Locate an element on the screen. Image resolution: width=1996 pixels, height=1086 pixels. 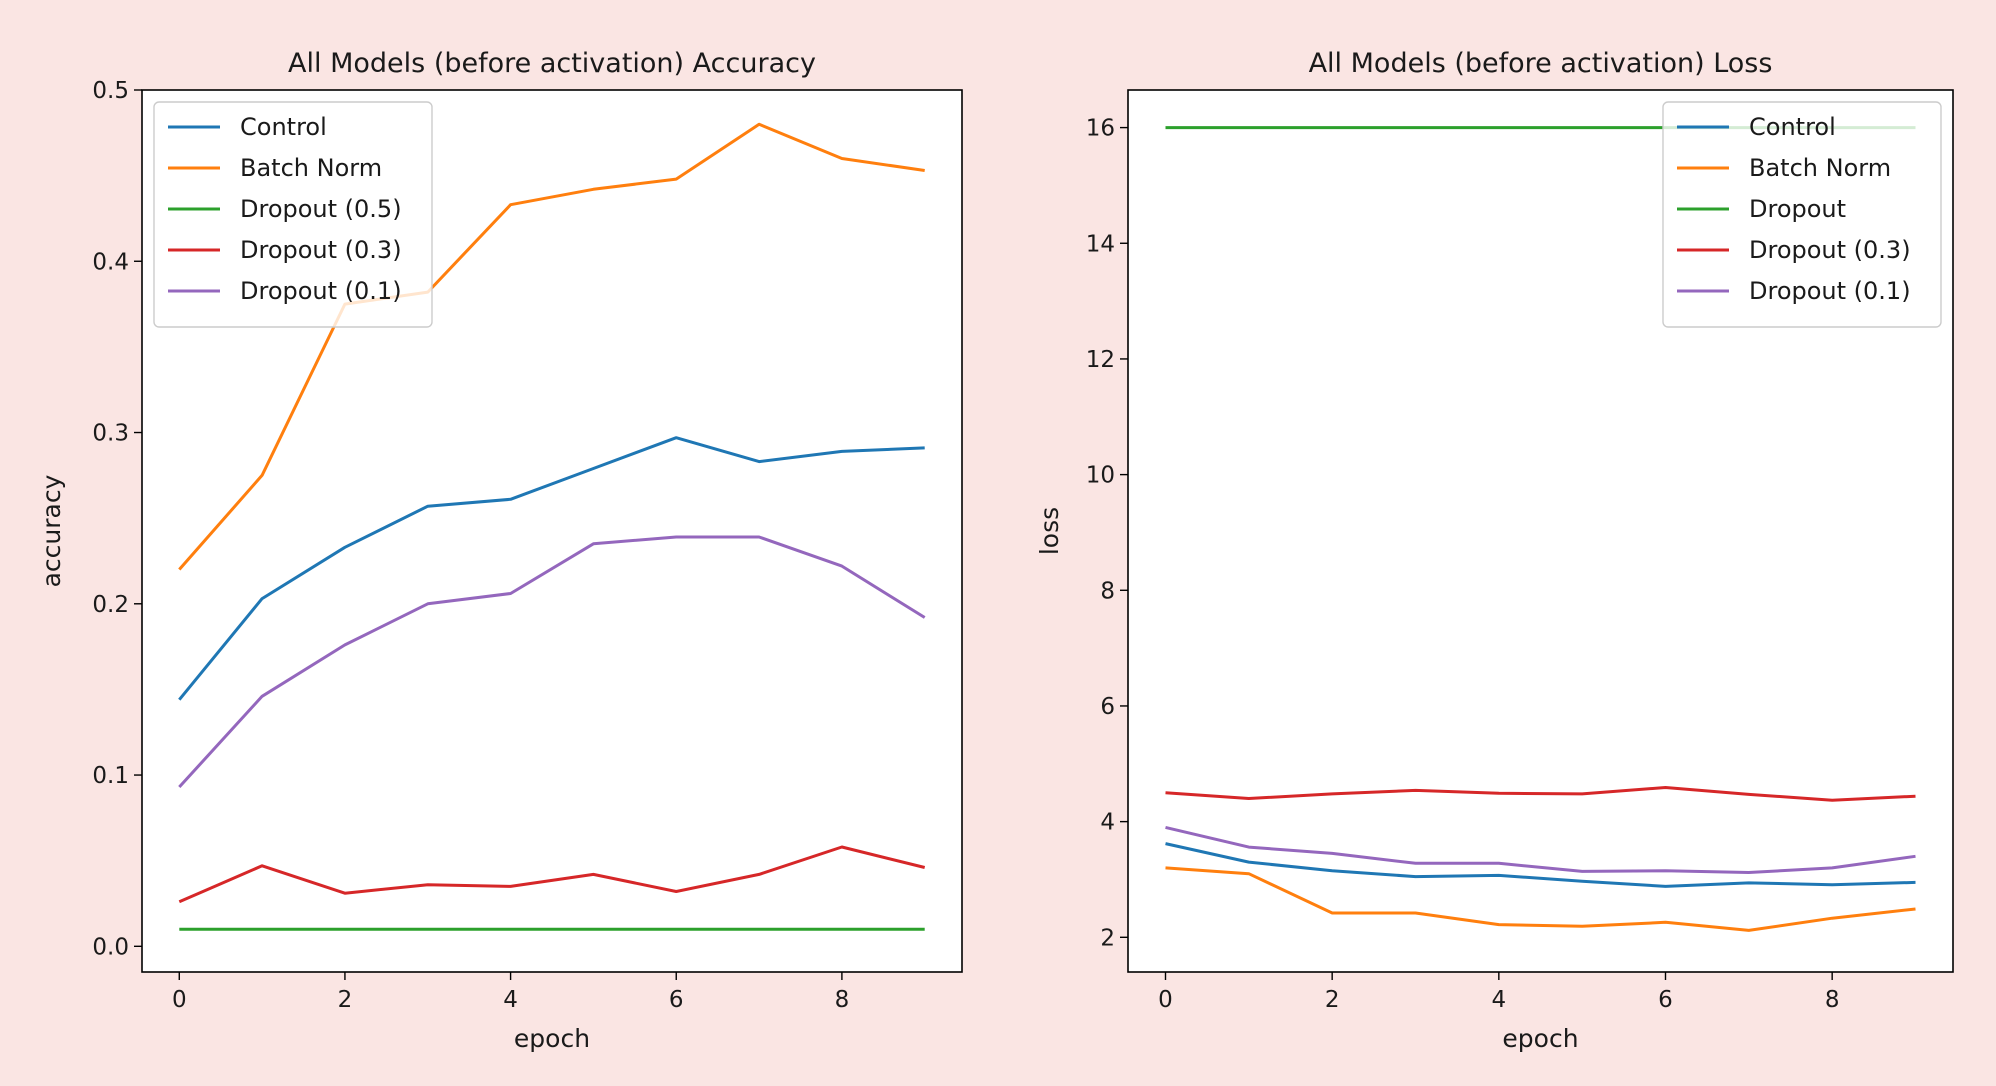
y-tick-label: 4 is located at coordinates (1107, 823).